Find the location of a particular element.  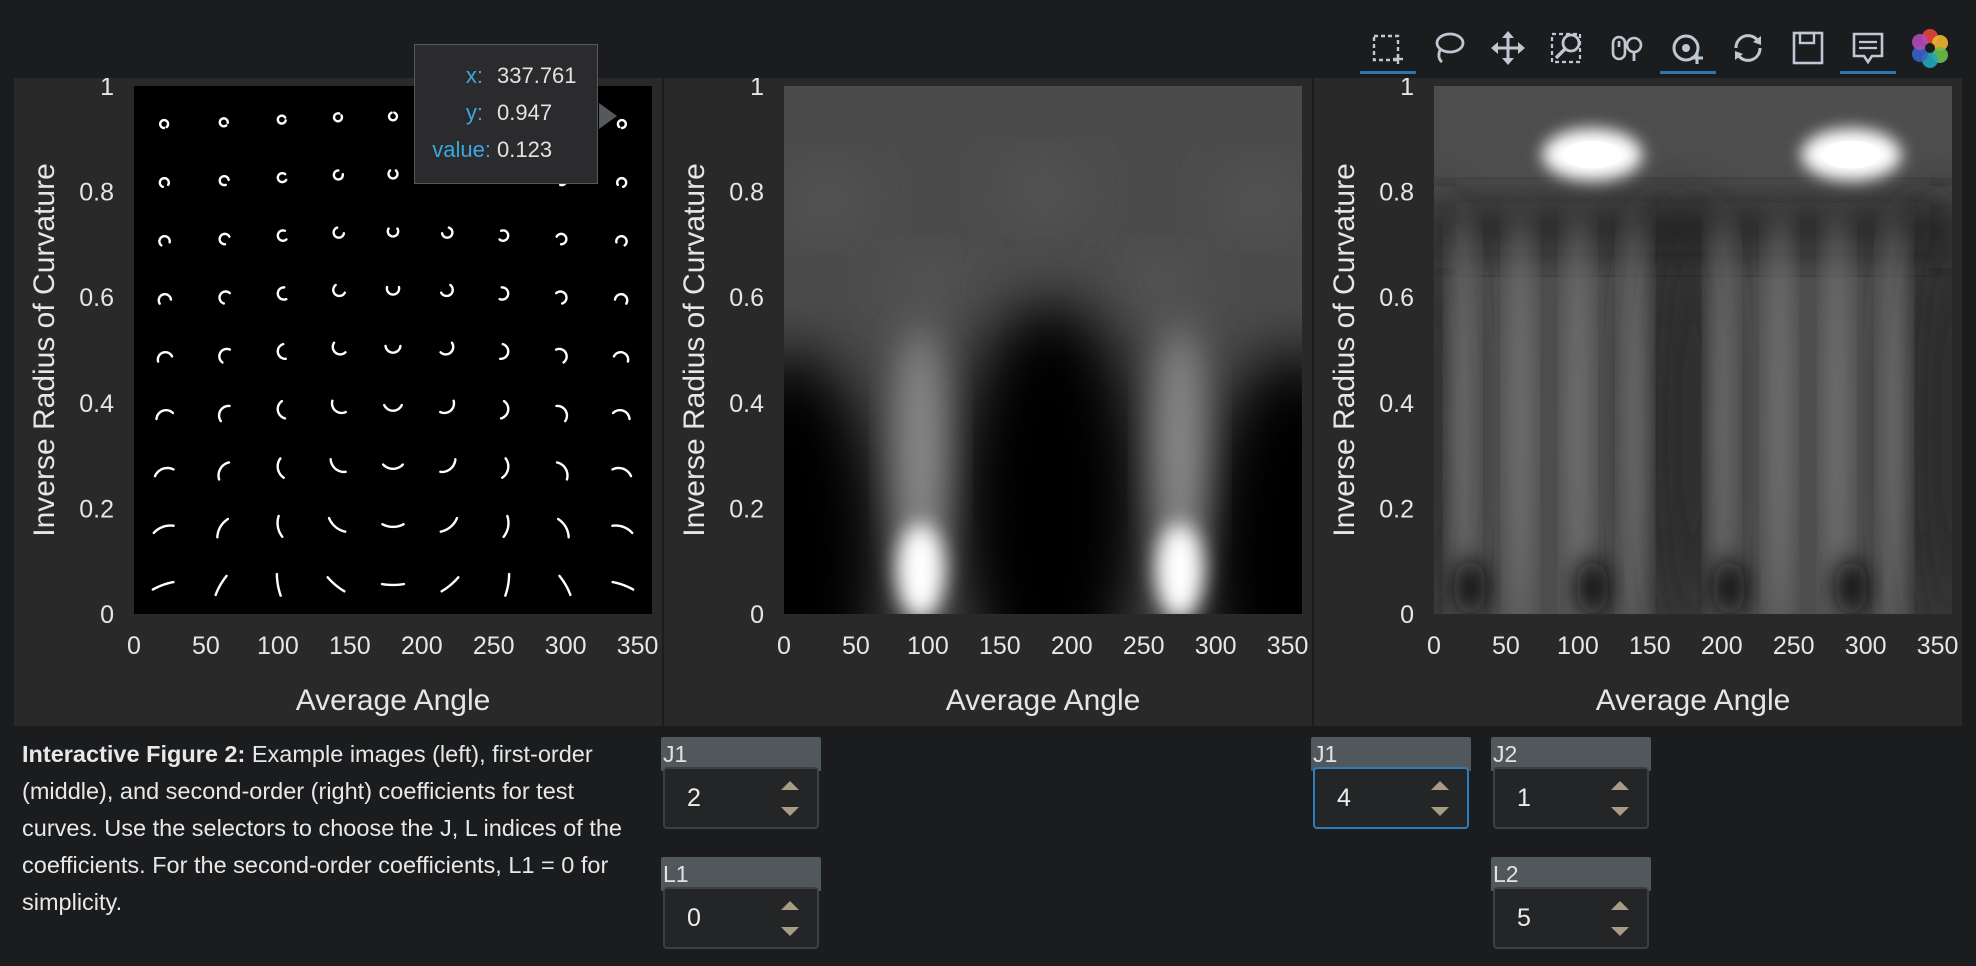

wheel-zoom-icon is located at coordinates (1627, 48).